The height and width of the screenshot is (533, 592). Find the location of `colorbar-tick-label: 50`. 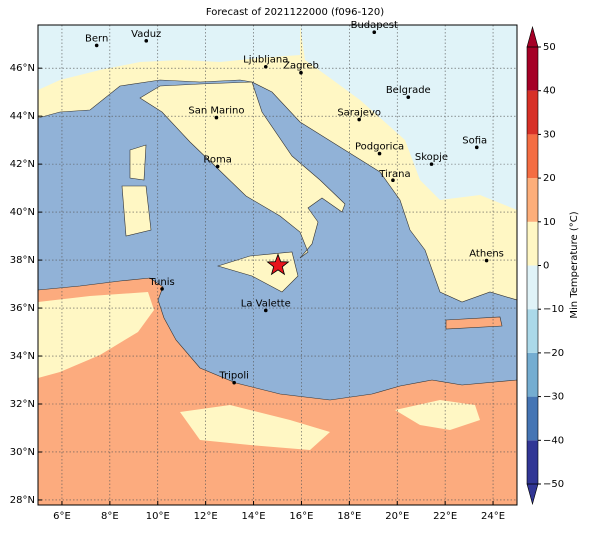

colorbar-tick-label: 50 is located at coordinates (549, 47).